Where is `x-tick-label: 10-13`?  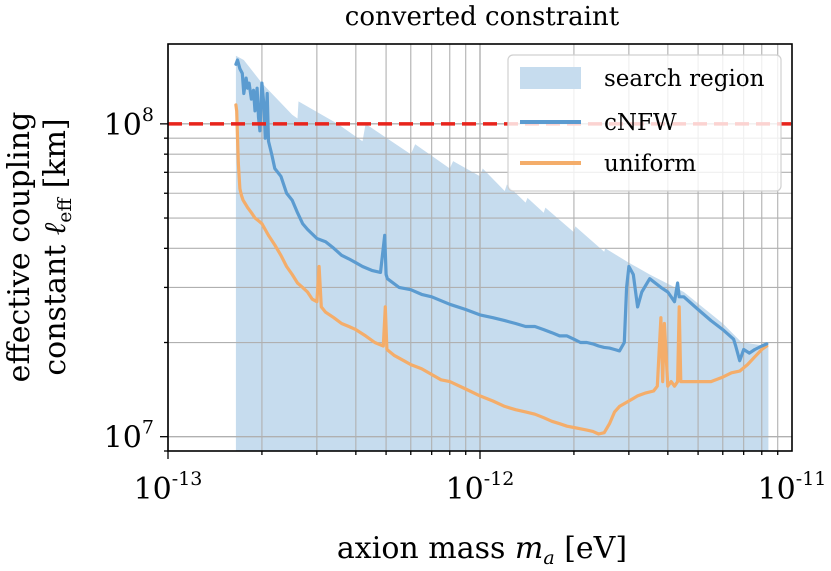 x-tick-label: 10-13 is located at coordinates (168, 487).